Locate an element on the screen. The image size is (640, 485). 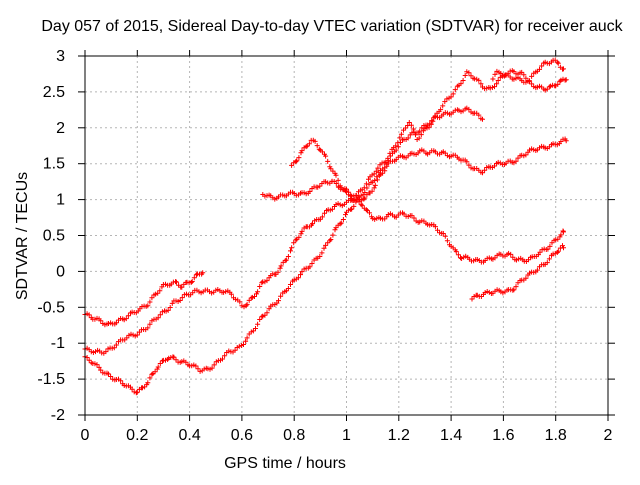
x-tick-label: 1.2 is located at coordinates (399, 435).